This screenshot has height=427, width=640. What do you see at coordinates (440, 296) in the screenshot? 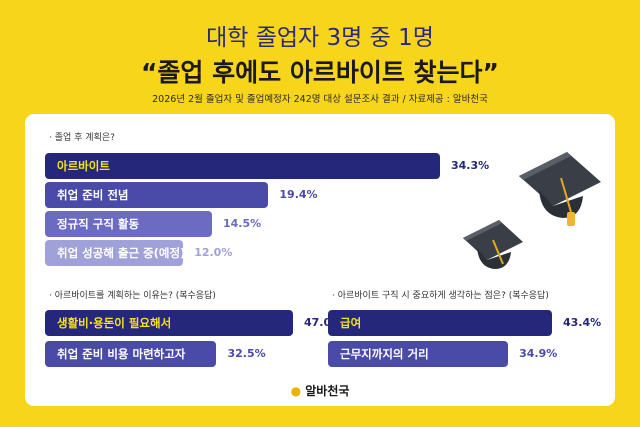
I see `chart-3-title: · 아르바이트 구직 시 중요하게 생각하는 점은? (복수응답)` at bounding box center [440, 296].